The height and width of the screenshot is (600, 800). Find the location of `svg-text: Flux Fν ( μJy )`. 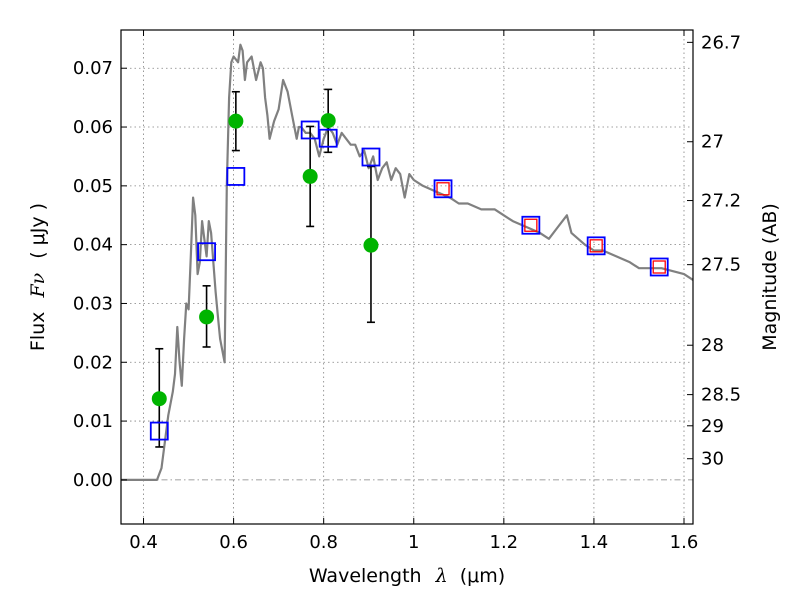

svg-text: Flux Fν ( μJy ) is located at coordinates (38, 277).